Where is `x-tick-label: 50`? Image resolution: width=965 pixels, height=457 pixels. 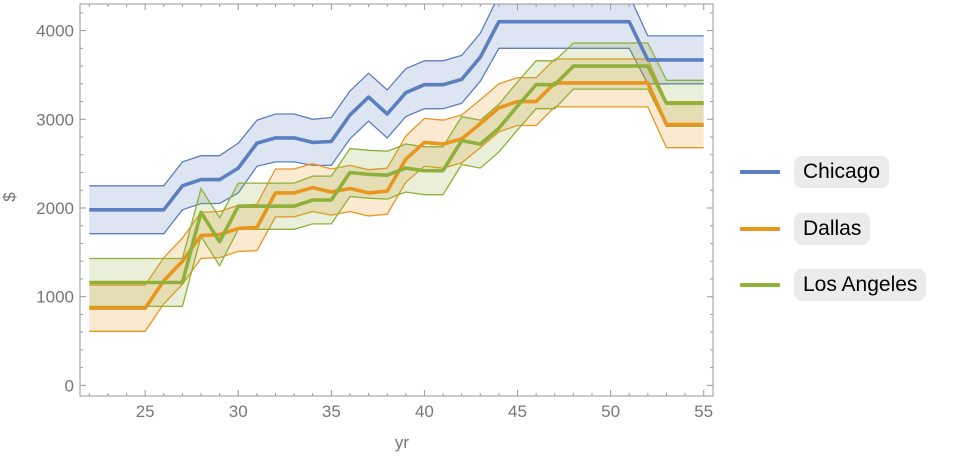 x-tick-label: 50 is located at coordinates (610, 411).